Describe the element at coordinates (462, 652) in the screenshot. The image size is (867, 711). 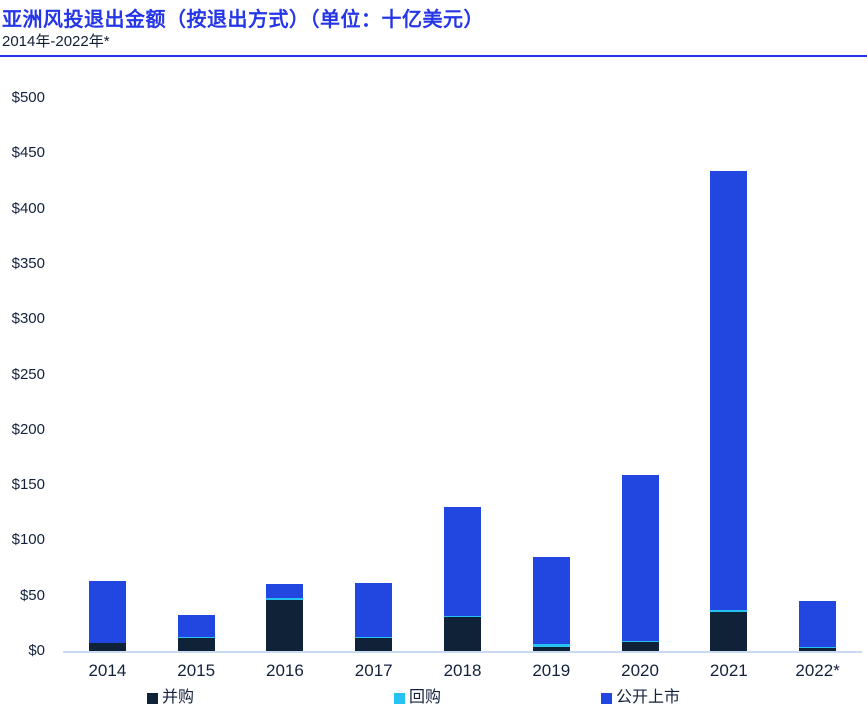
I see `x-axis-line` at that location.